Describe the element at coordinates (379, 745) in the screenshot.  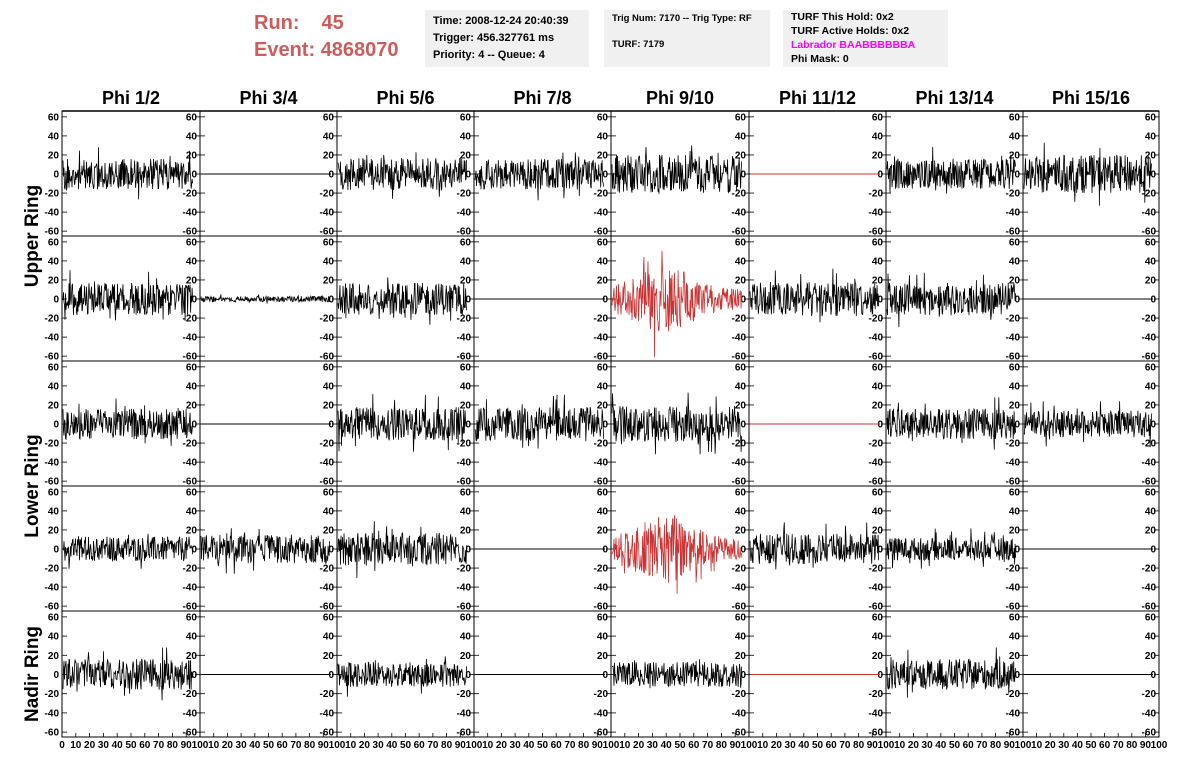
I see `xtick-label-2-2: 30` at that location.